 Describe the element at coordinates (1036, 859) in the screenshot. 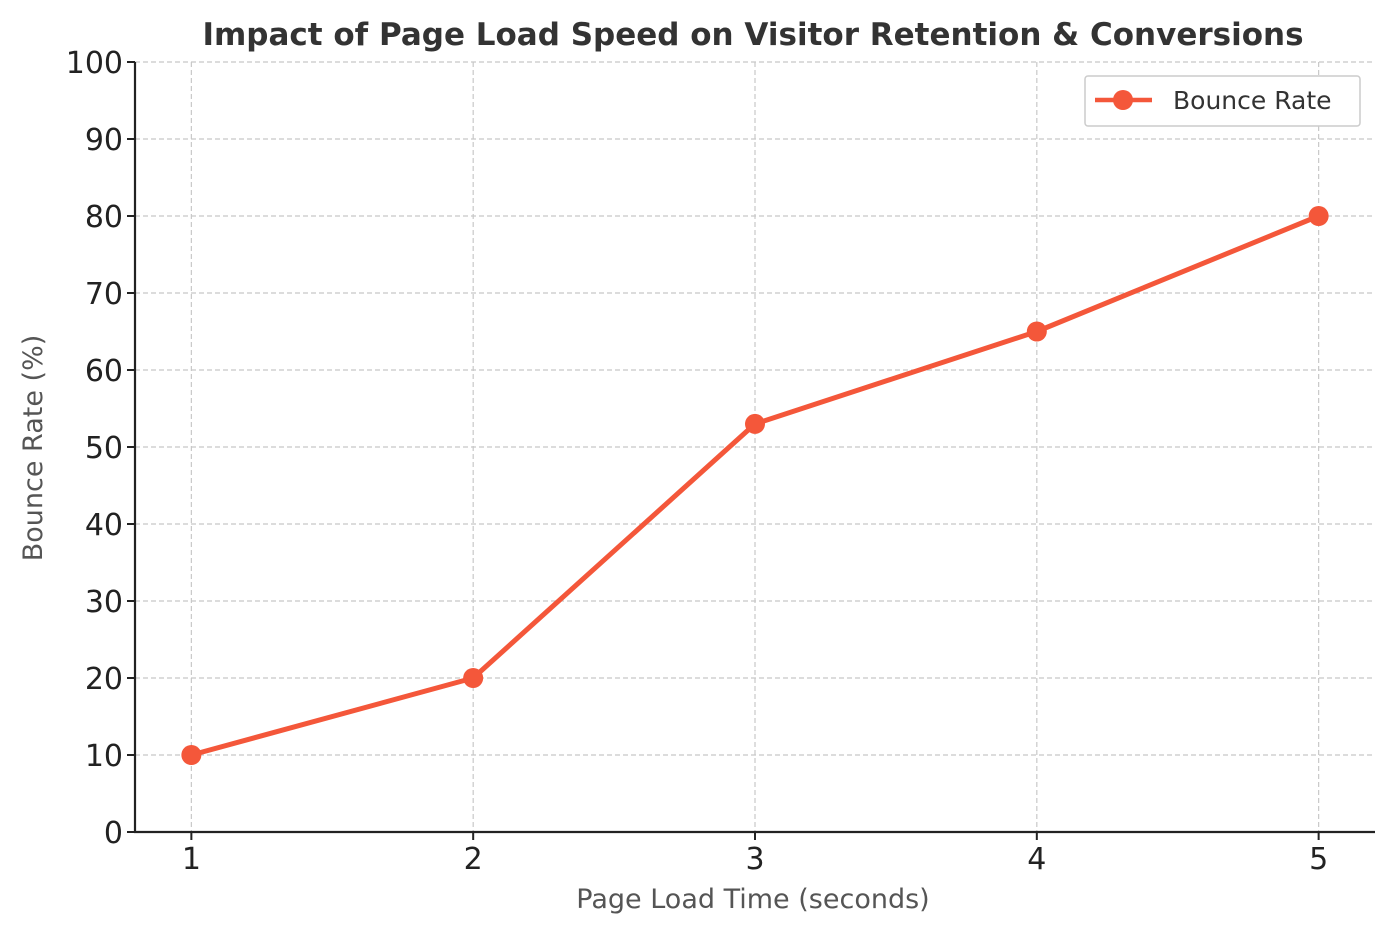

I see `x-tick-label: 4` at that location.